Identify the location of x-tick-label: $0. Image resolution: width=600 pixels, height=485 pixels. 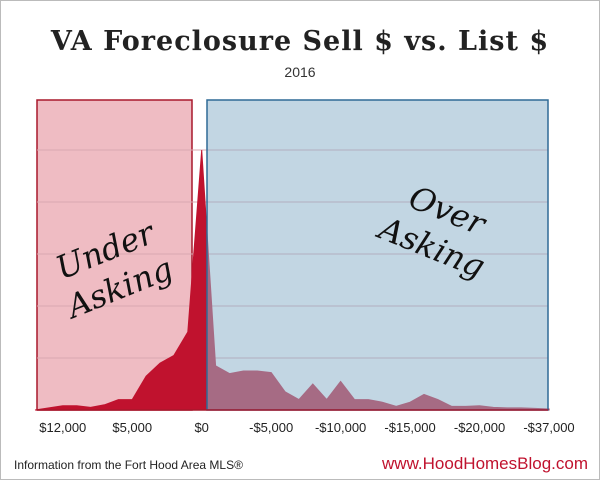
(201, 427).